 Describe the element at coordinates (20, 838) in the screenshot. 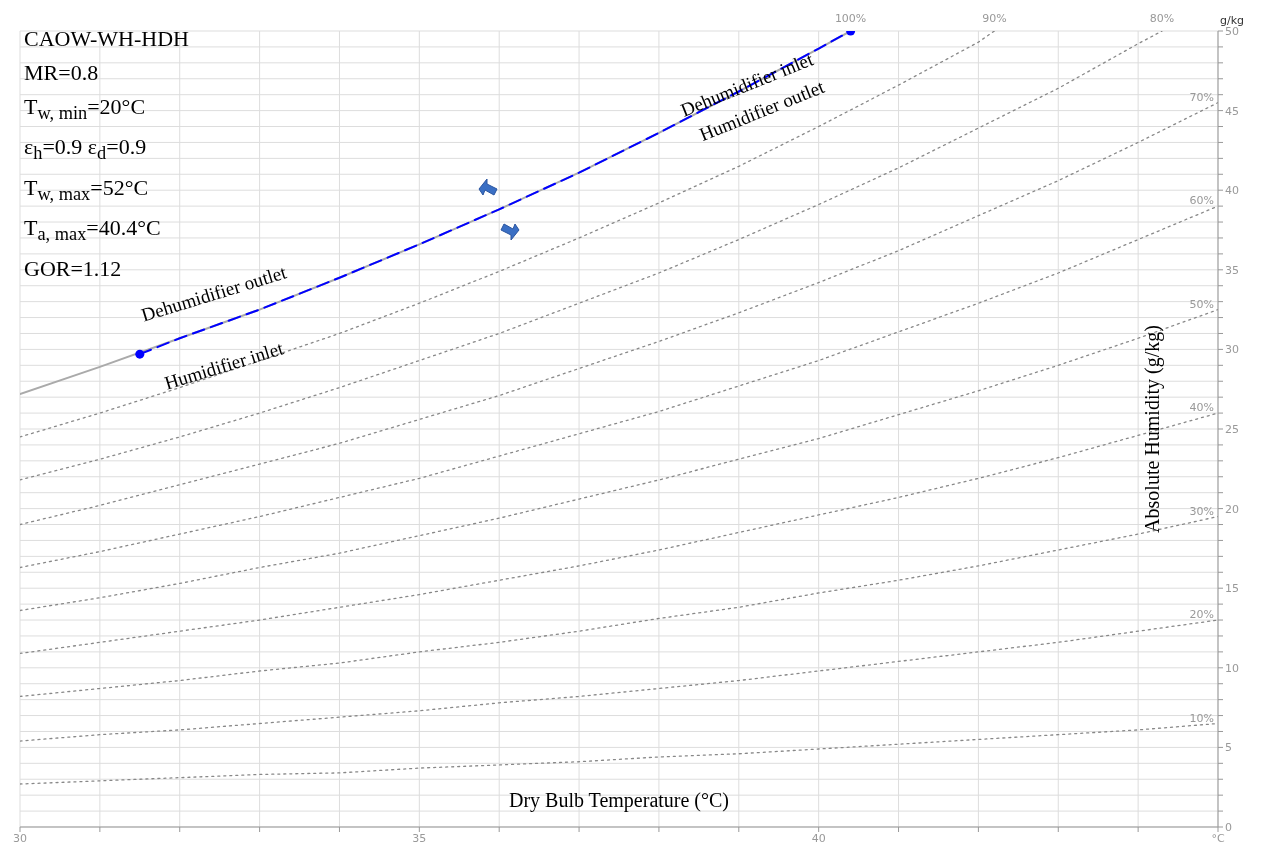

I see `x-tick-label: 30` at that location.